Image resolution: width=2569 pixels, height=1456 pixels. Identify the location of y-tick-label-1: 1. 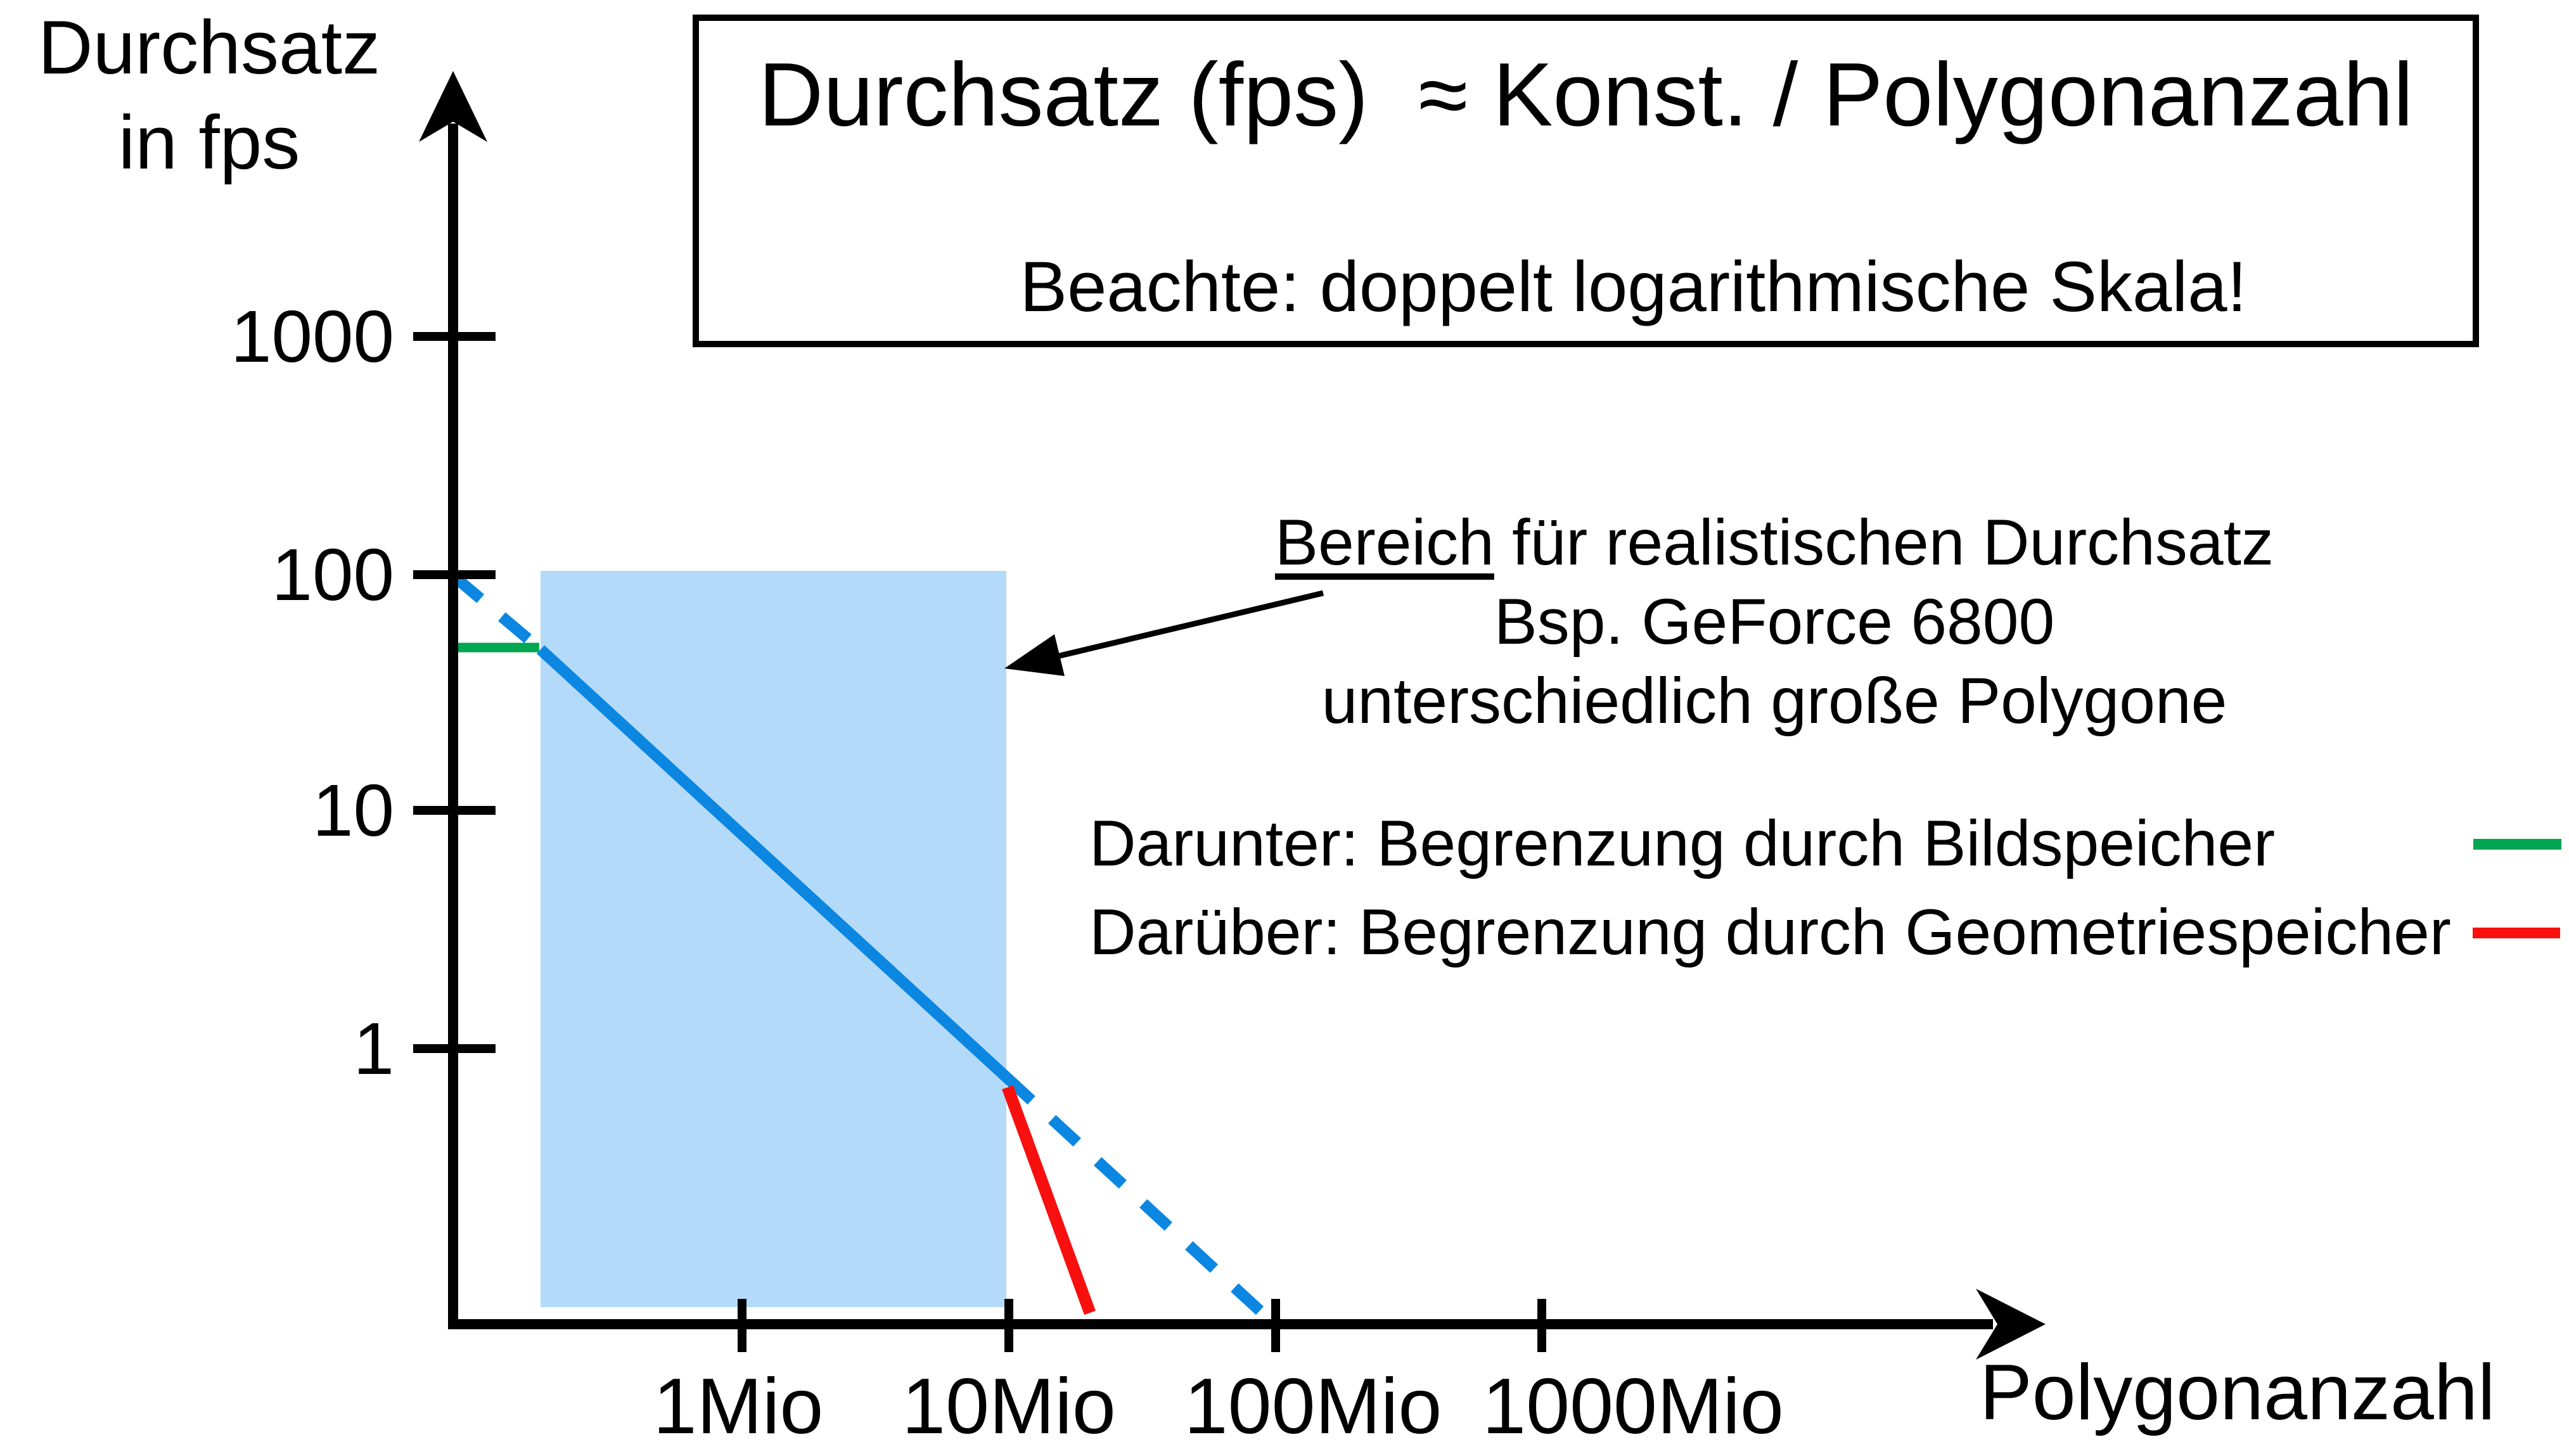
(373, 1048).